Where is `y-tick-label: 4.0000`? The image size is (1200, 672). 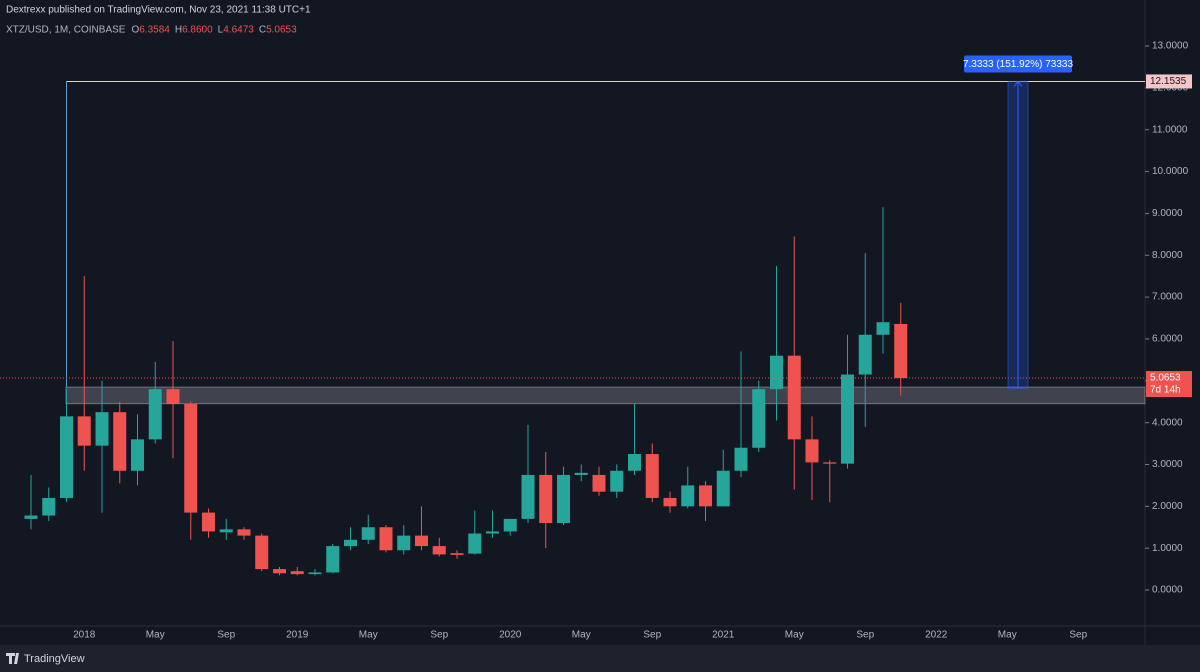
y-tick-label: 4.0000 is located at coordinates (1167, 422).